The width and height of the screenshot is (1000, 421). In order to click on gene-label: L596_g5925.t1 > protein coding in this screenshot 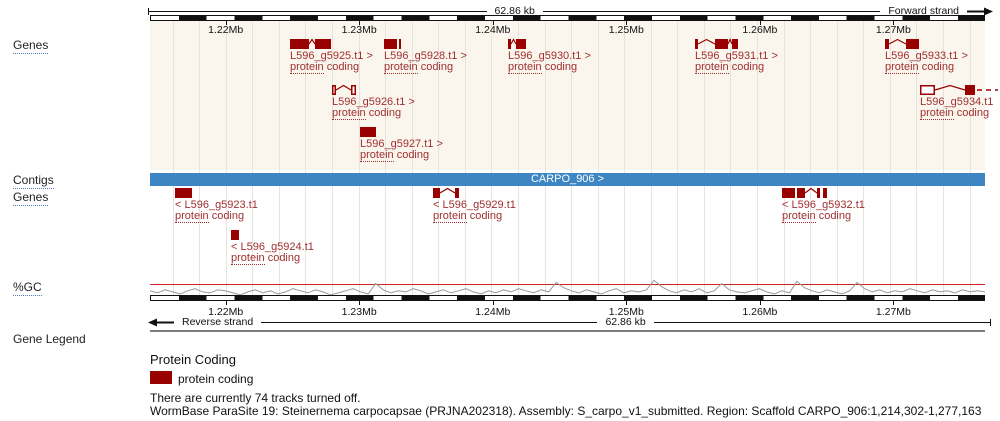, I will do `click(331, 62)`.